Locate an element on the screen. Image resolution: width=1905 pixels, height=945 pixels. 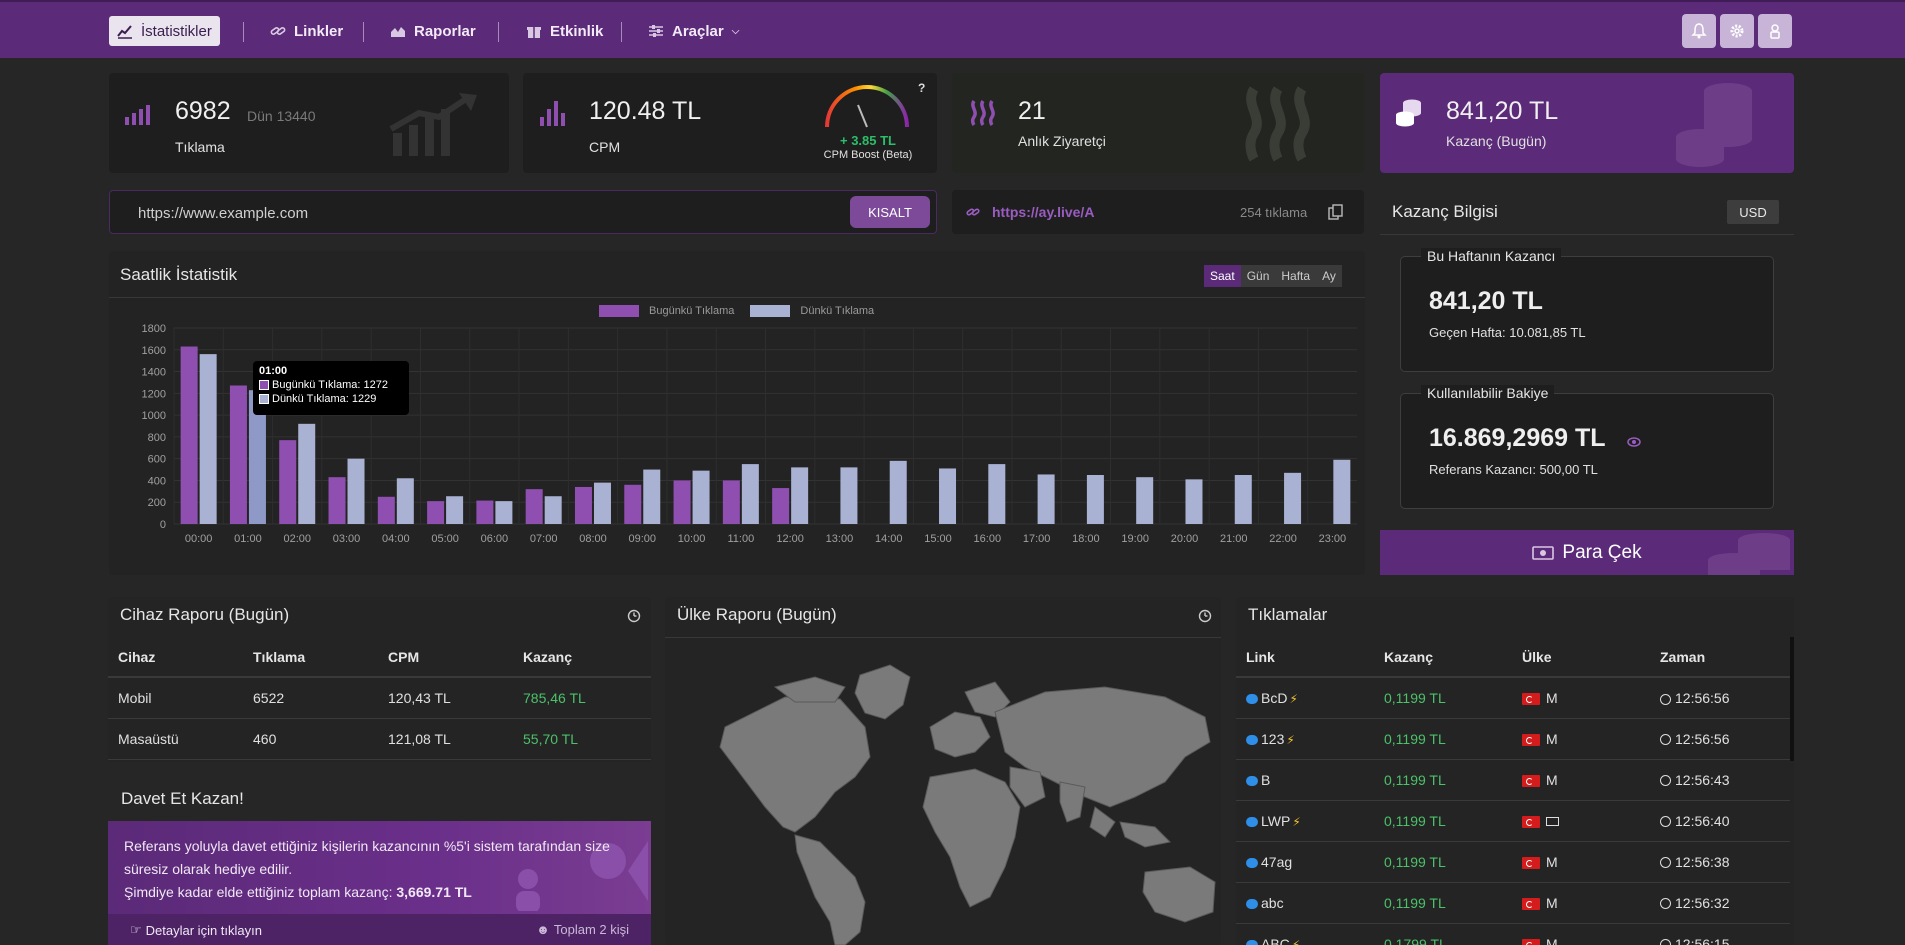
clicks-title: Tıklamalar is located at coordinates (1288, 614).